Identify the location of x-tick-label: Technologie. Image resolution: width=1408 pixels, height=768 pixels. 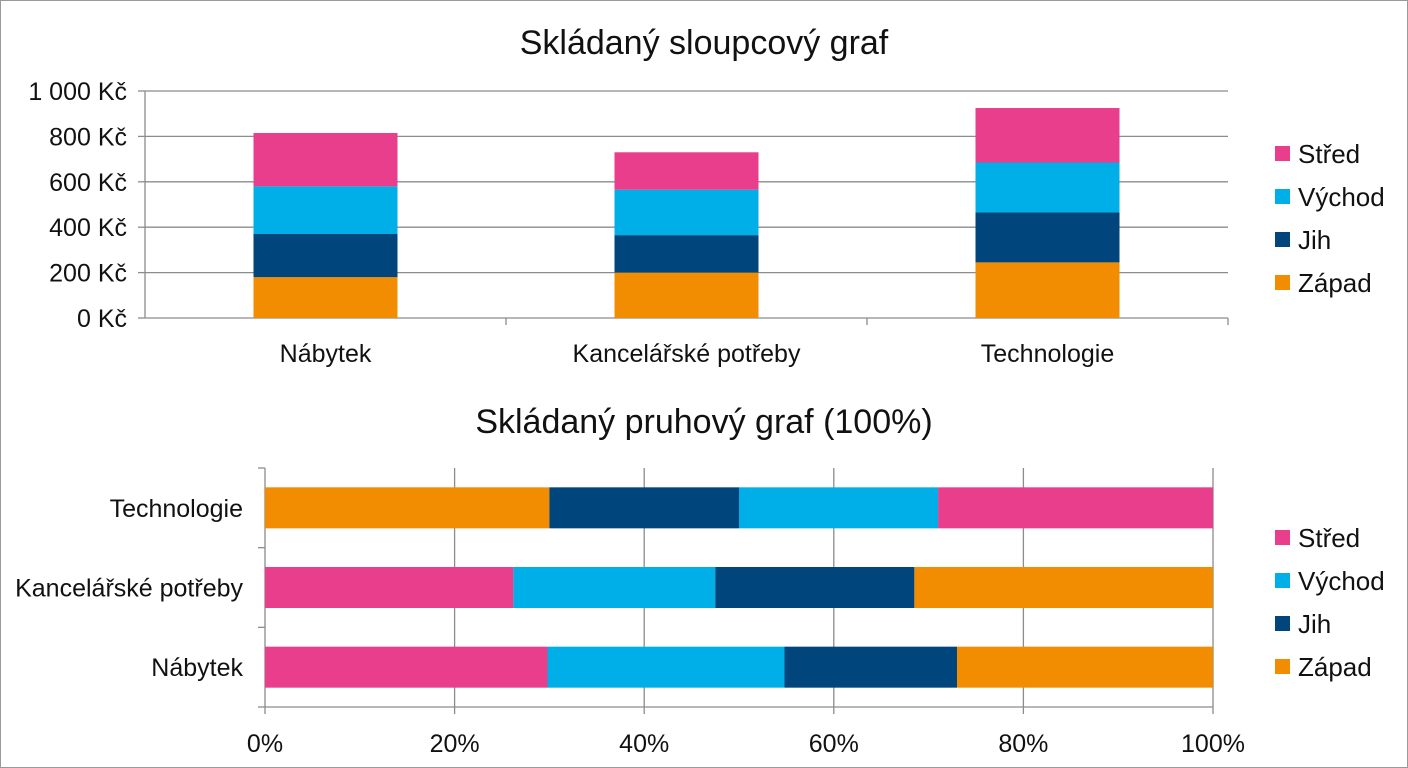
(1047, 354).